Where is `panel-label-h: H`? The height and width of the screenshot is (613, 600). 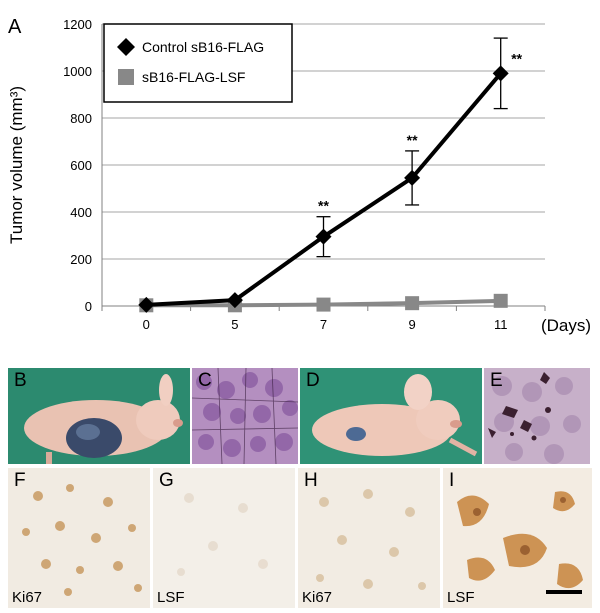
panel-label-h: H is located at coordinates (311, 480).